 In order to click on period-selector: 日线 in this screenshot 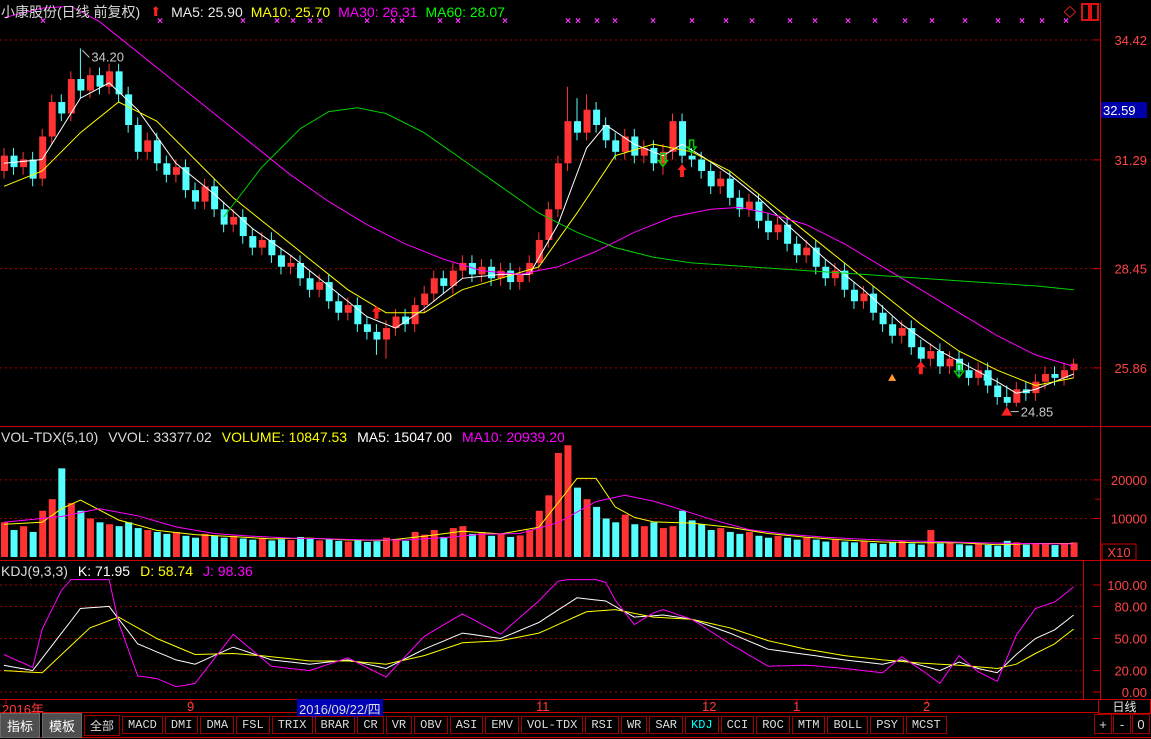, I will do `click(1124, 706)`.